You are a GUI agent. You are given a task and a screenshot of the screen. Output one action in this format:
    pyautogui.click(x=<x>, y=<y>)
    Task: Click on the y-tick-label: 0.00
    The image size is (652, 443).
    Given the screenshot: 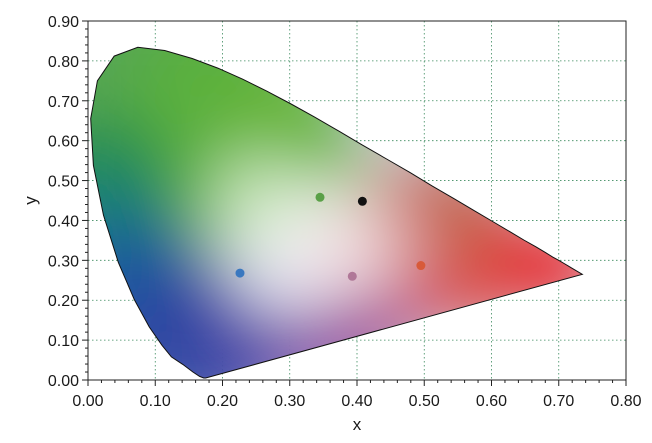 What is the action you would take?
    pyautogui.click(x=63, y=381)
    